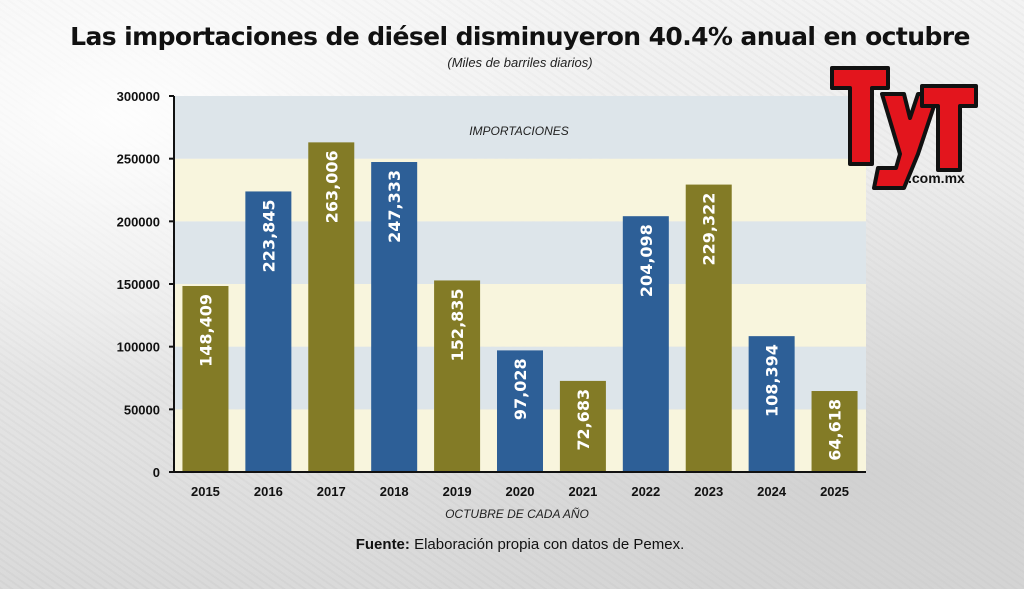 The image size is (1024, 589). I want to click on x-tick-label: 2018, so click(394, 491).